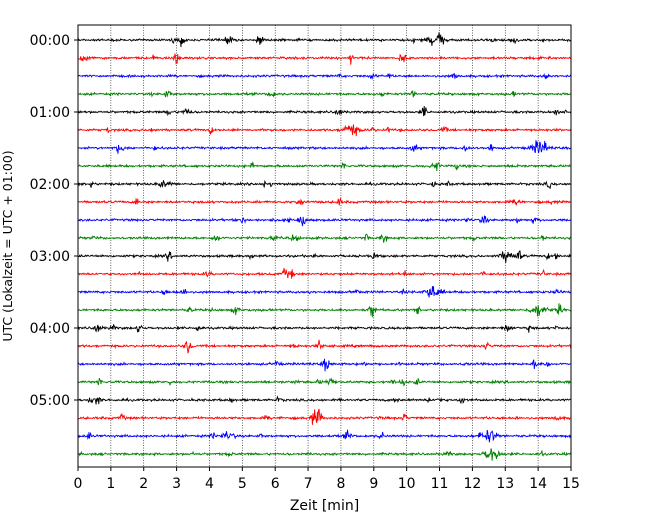  Describe the element at coordinates (308, 484) in the screenshot. I see `x-tick-label: 7` at that location.